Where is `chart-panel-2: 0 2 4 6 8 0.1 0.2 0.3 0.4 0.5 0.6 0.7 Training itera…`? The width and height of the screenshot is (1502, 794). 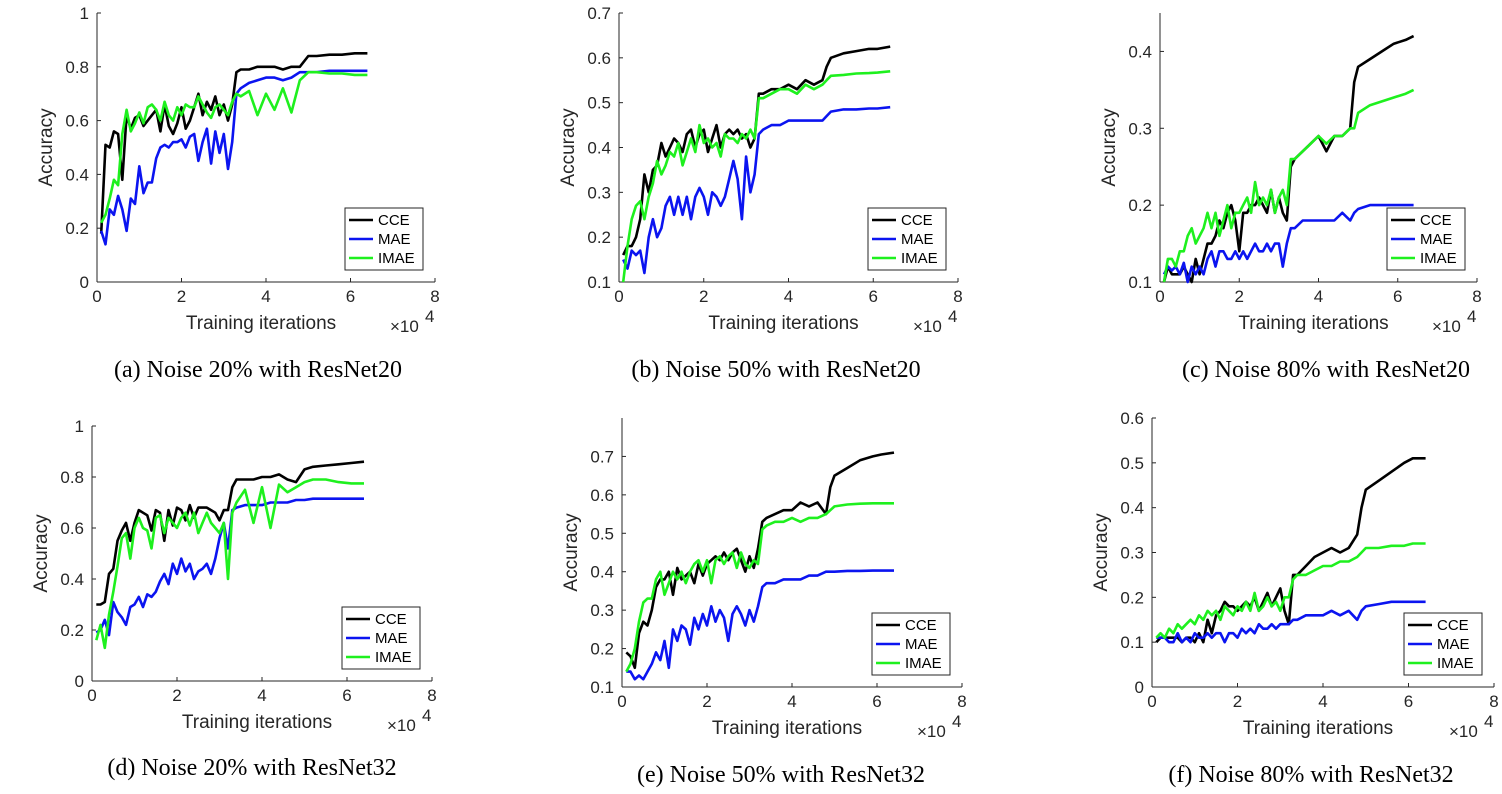 chart-panel-2: 0 2 4 6 8 0.1 0.2 0.3 0.4 0.5 0.6 0.7 Training itera… is located at coordinates (760, 193).